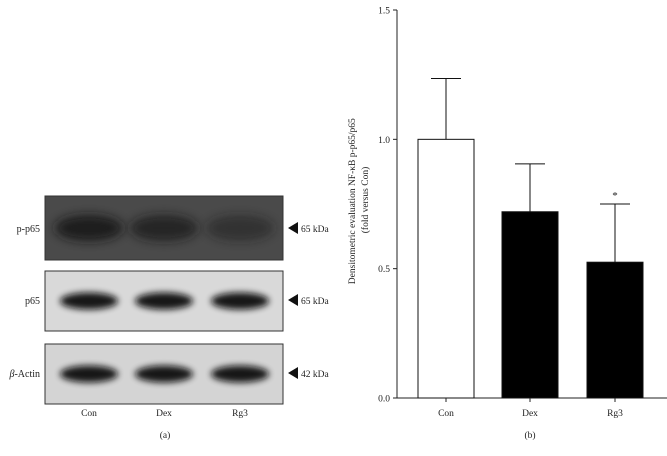 This screenshot has width=667, height=456. I want to click on y-tick-label: 0.0, so click(384, 400).